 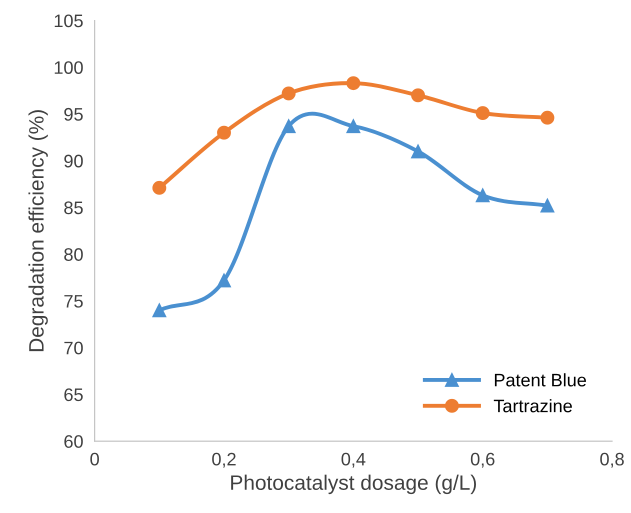 What do you see at coordinates (73, 114) in the screenshot?
I see `y-tick-label: 95` at bounding box center [73, 114].